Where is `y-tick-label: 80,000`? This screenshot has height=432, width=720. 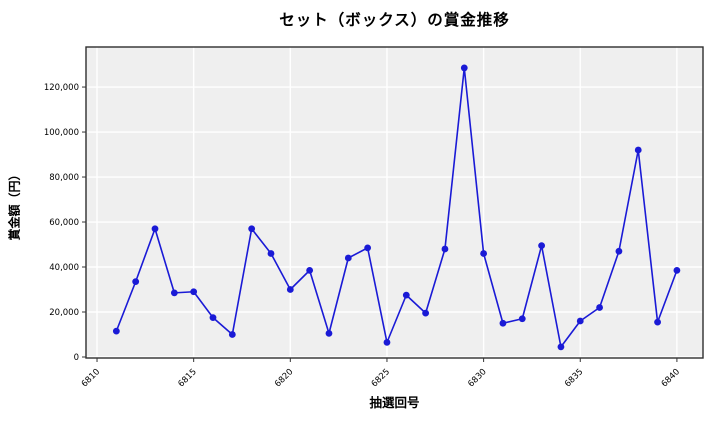 y-tick-label: 80,000 is located at coordinates (64, 178).